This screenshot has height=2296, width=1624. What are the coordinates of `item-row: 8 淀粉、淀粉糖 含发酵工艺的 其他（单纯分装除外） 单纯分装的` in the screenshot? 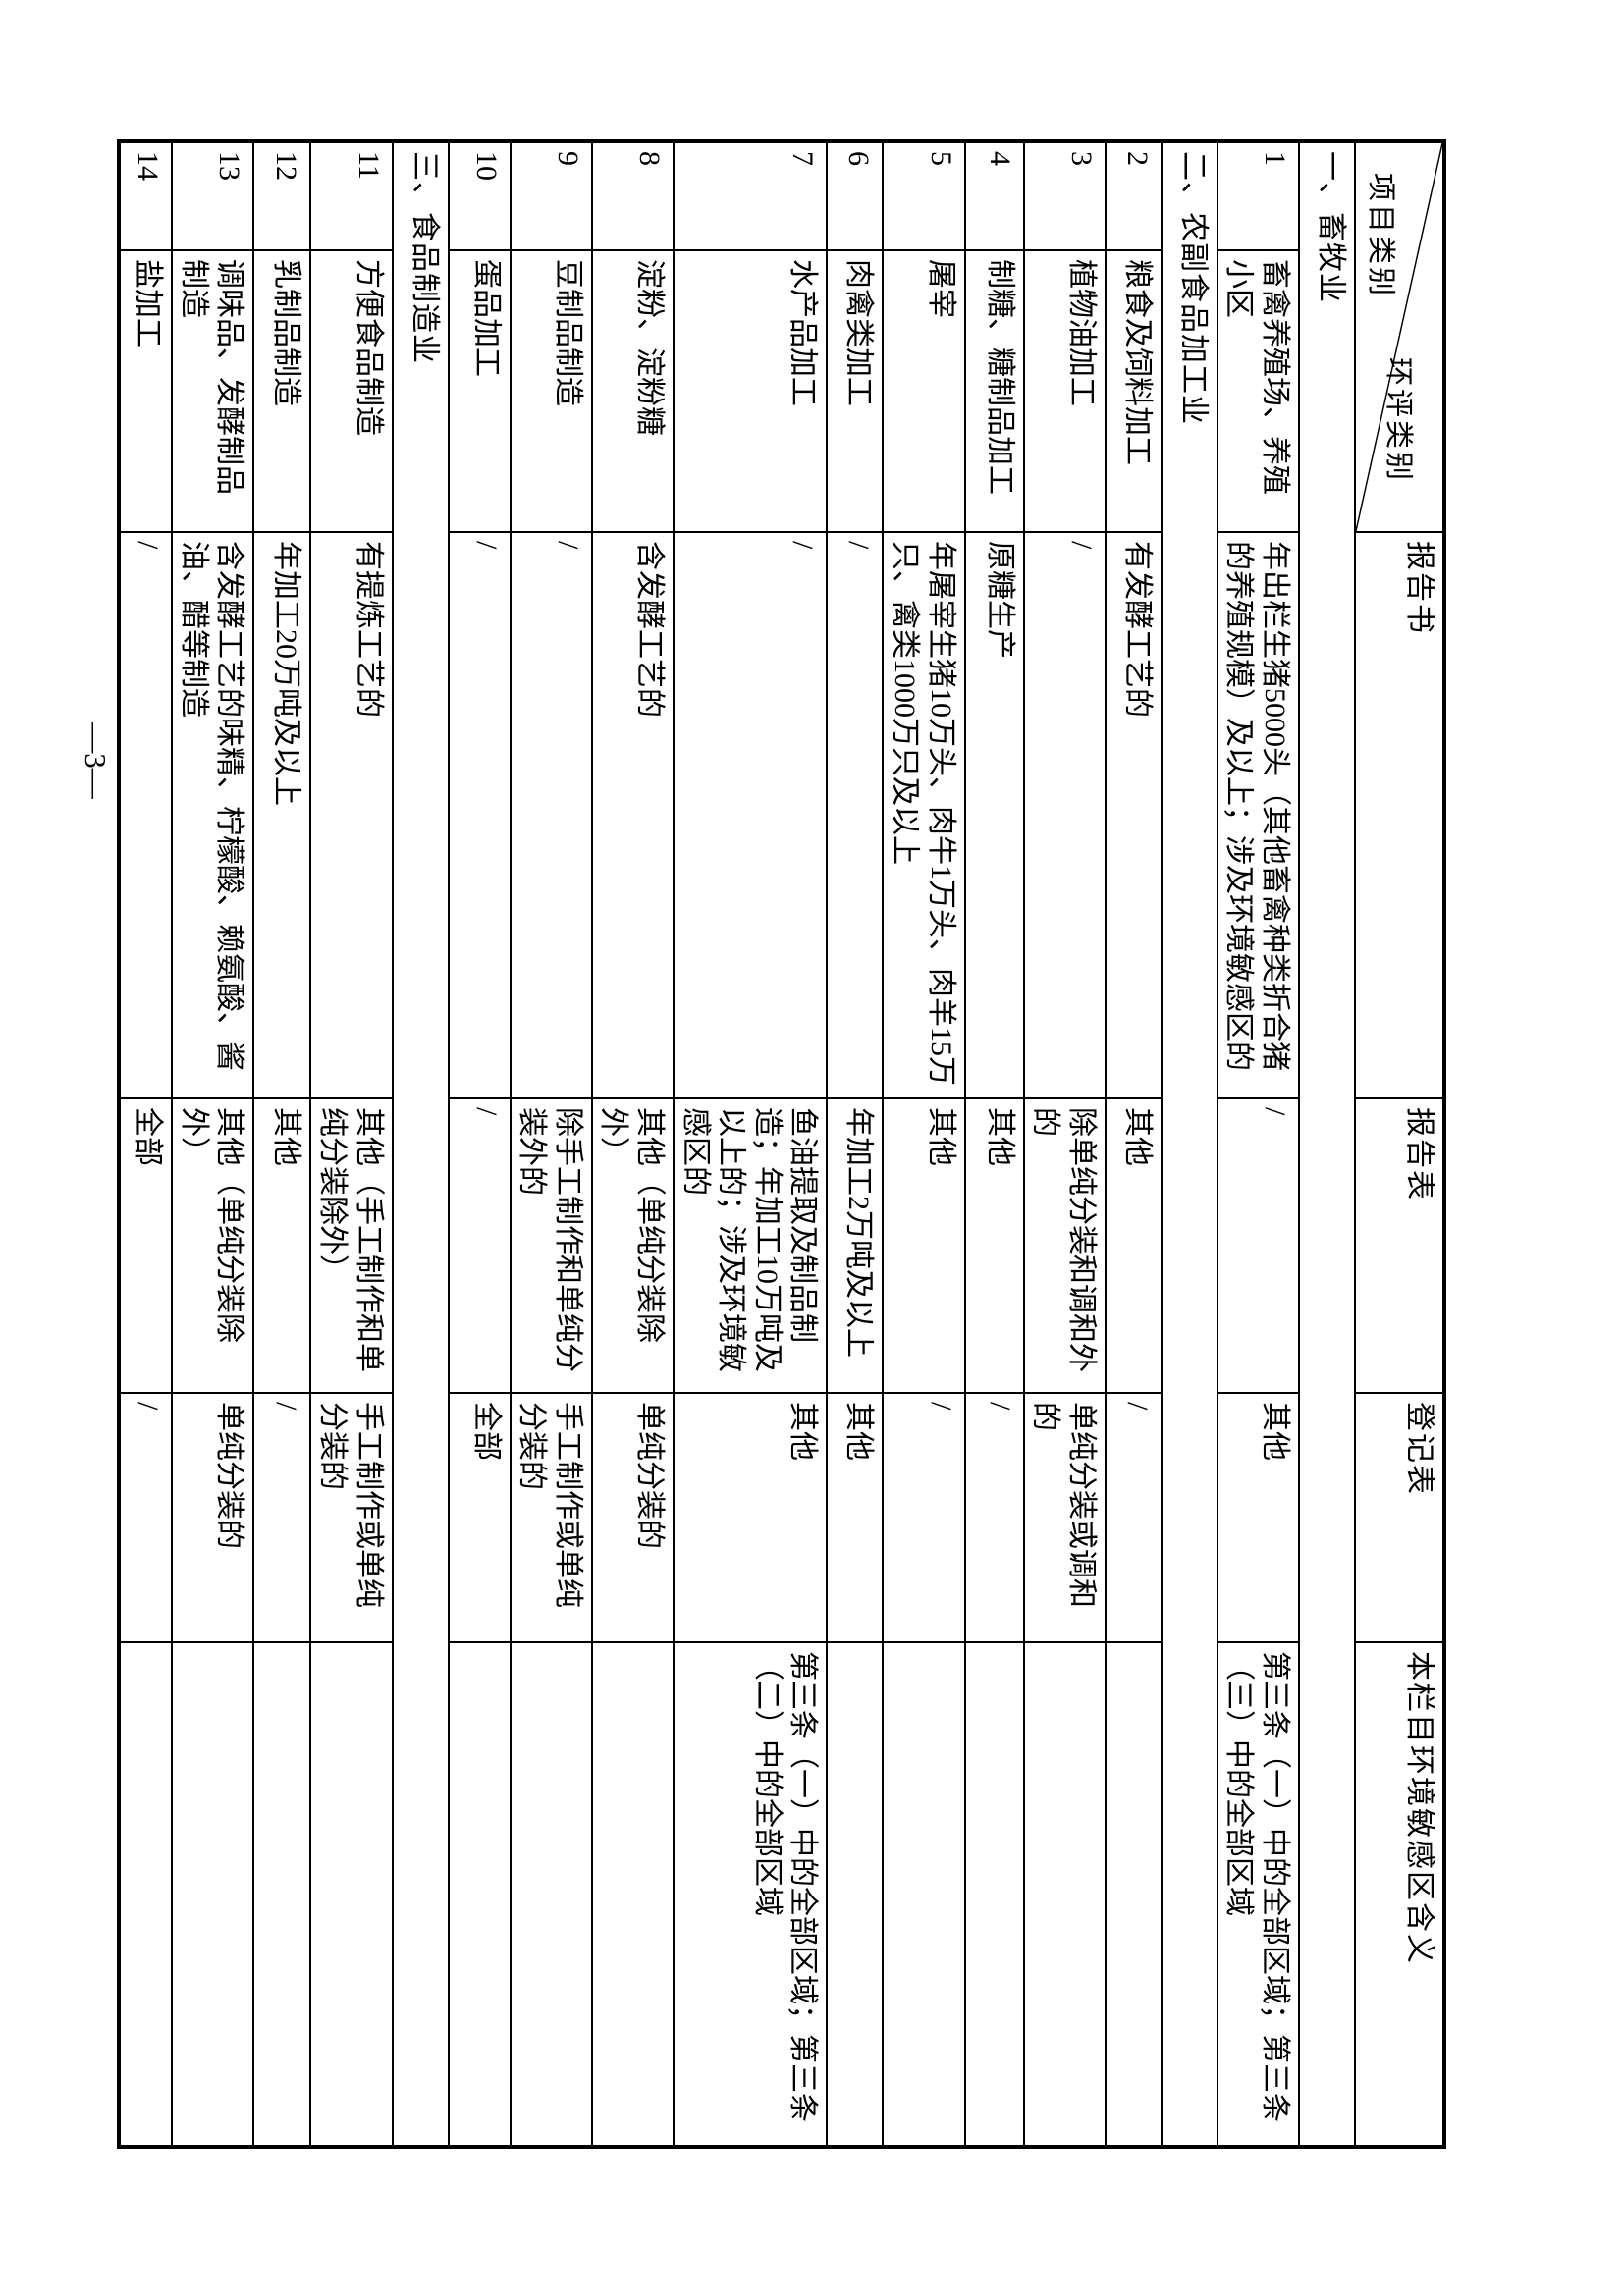 It's located at (633, 1144).